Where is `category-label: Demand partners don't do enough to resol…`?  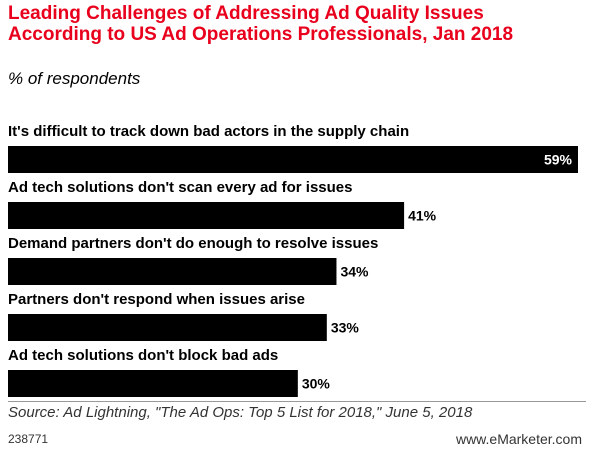
category-label: Demand partners don't do enough to resol… is located at coordinates (193, 243).